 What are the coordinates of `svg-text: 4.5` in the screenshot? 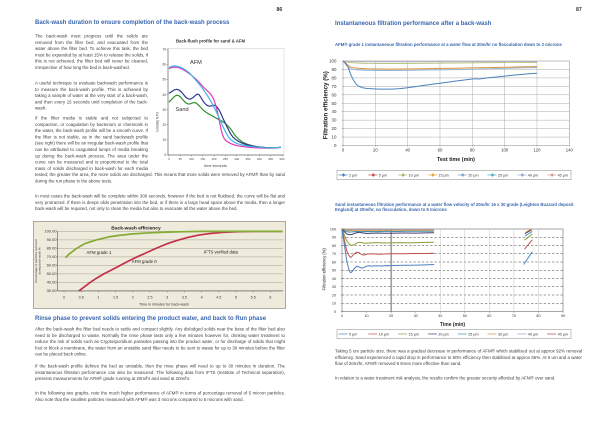 It's located at (218, 298).